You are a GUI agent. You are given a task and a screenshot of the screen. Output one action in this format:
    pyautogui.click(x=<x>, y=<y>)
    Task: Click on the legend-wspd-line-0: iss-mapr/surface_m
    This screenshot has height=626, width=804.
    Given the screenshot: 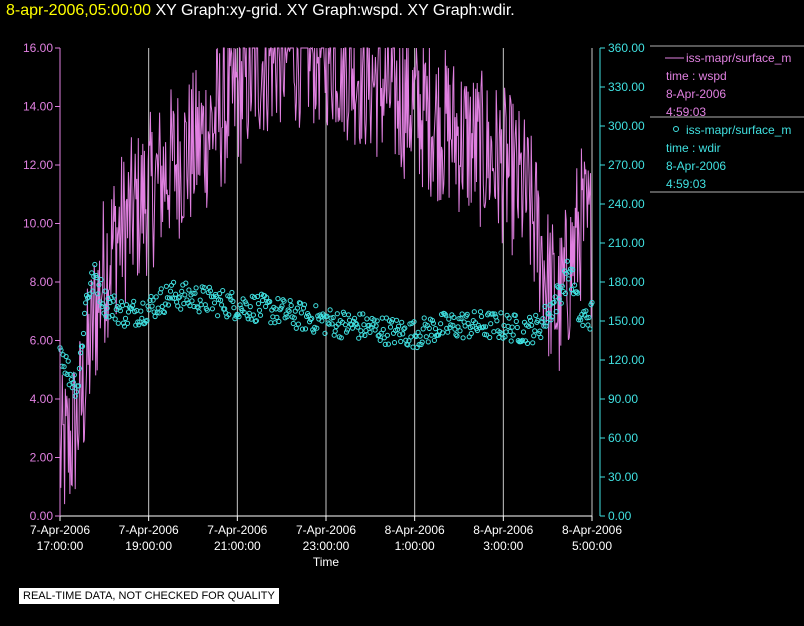 What is the action you would take?
    pyautogui.click(x=738, y=58)
    